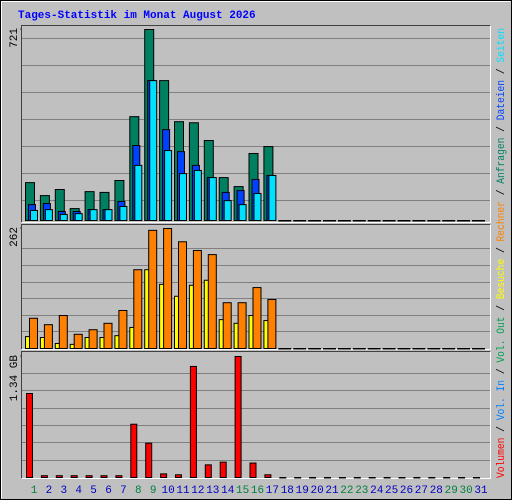 Image resolution: width=512 pixels, height=500 pixels. I want to click on x-tick-label: 5, so click(93, 491).